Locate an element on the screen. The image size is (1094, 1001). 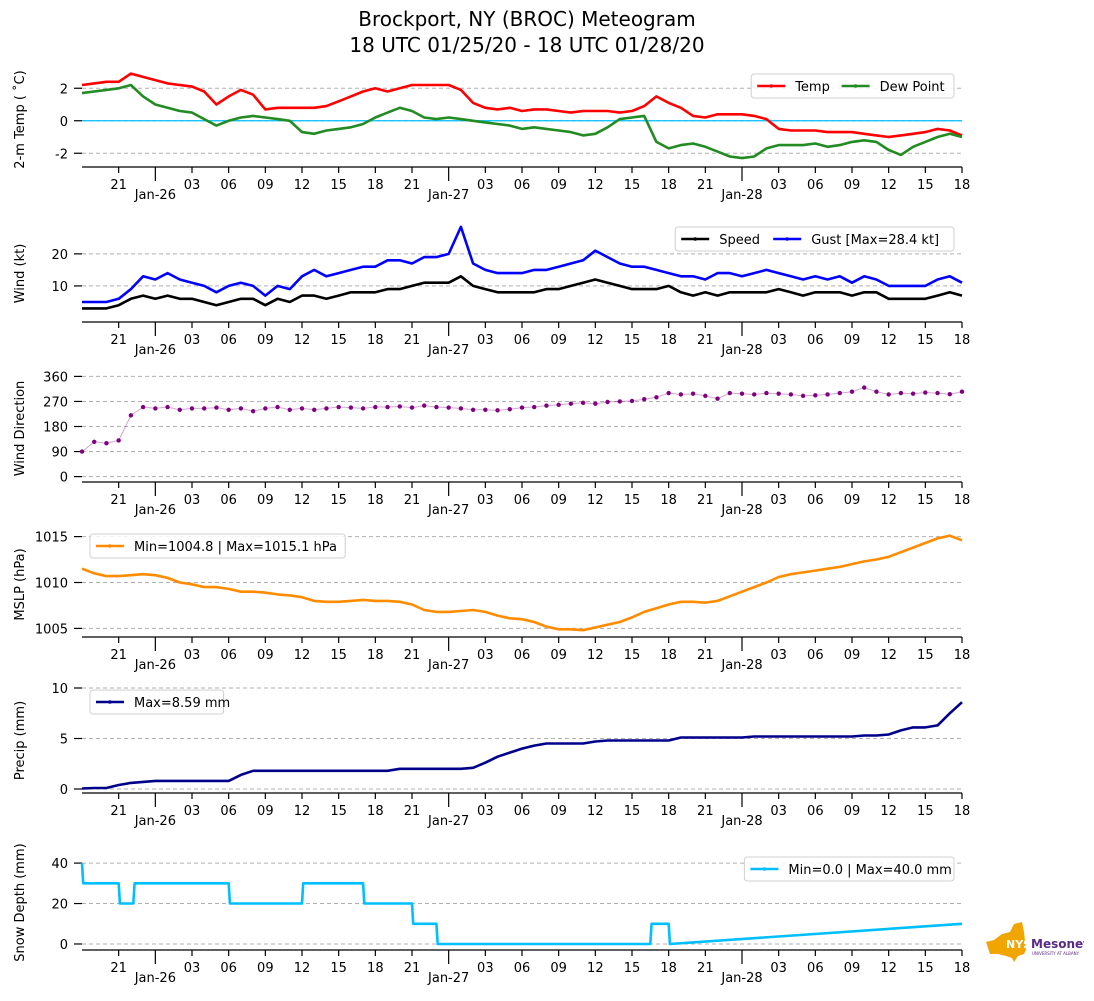
y-tick-label: 270 is located at coordinates (55, 402).